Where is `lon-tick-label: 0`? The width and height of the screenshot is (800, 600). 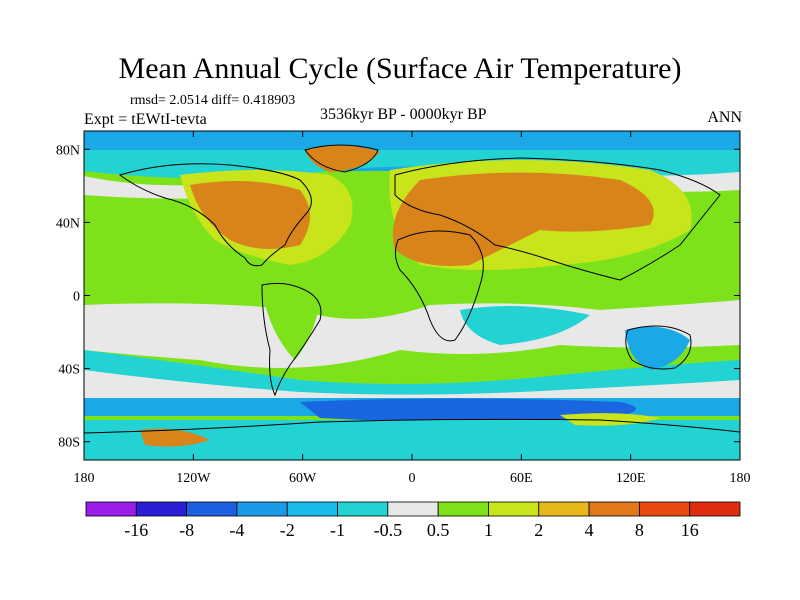 lon-tick-label: 0 is located at coordinates (412, 478).